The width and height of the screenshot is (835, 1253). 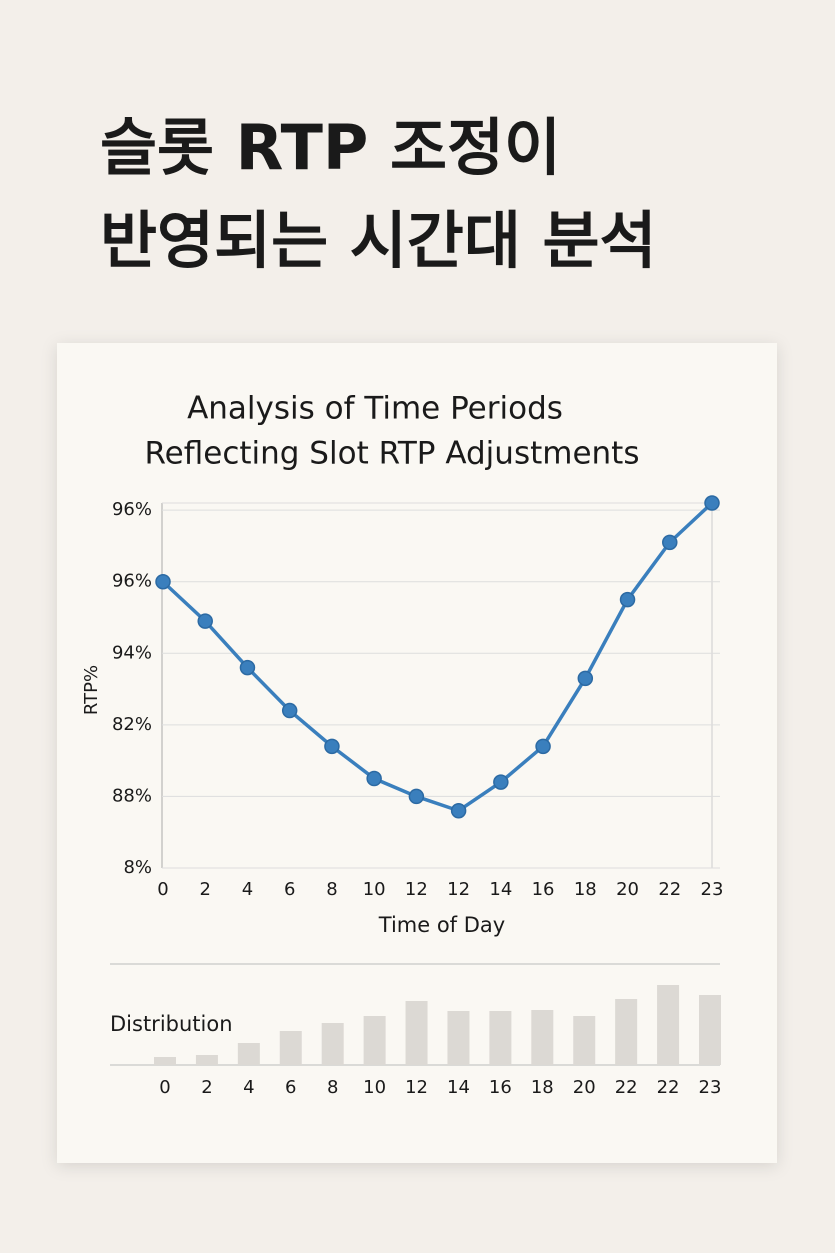 I want to click on y-tick-label: 88%, so click(x=132, y=795).